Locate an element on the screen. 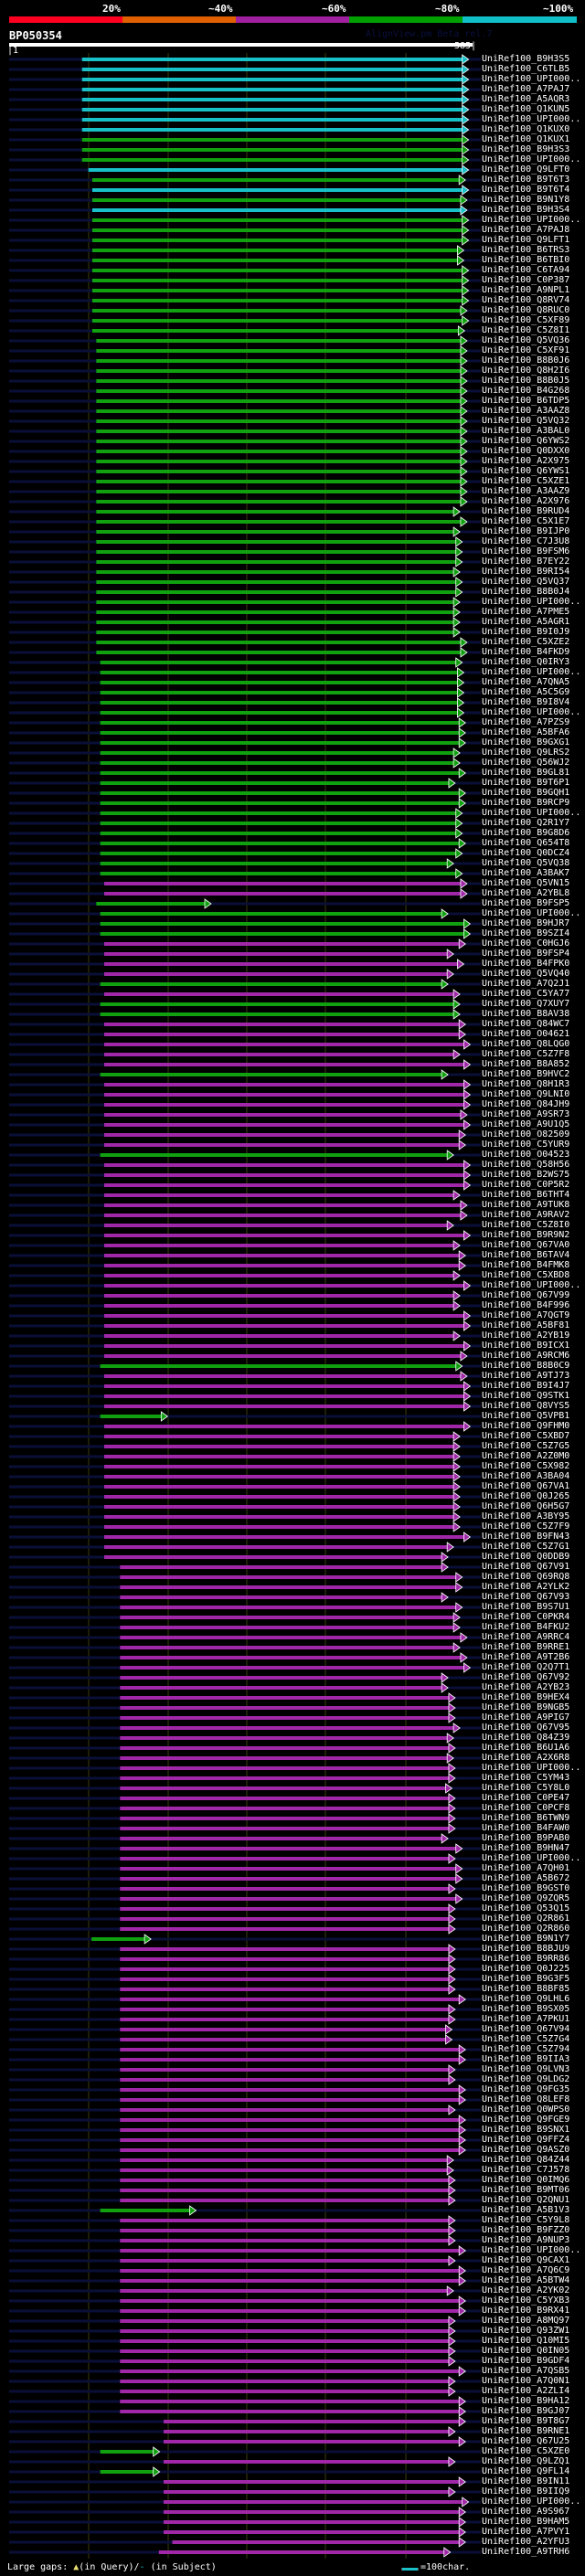  hit-label: UniRef100_O04523 is located at coordinates (526, 1155).